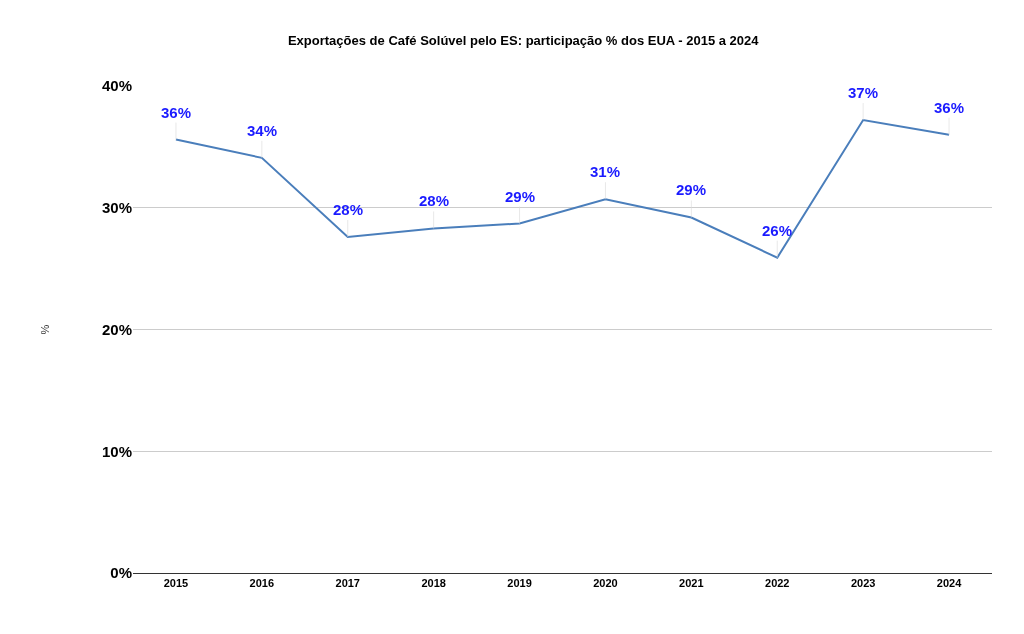  Describe the element at coordinates (262, 583) in the screenshot. I see `x-tick-label: 2016` at that location.